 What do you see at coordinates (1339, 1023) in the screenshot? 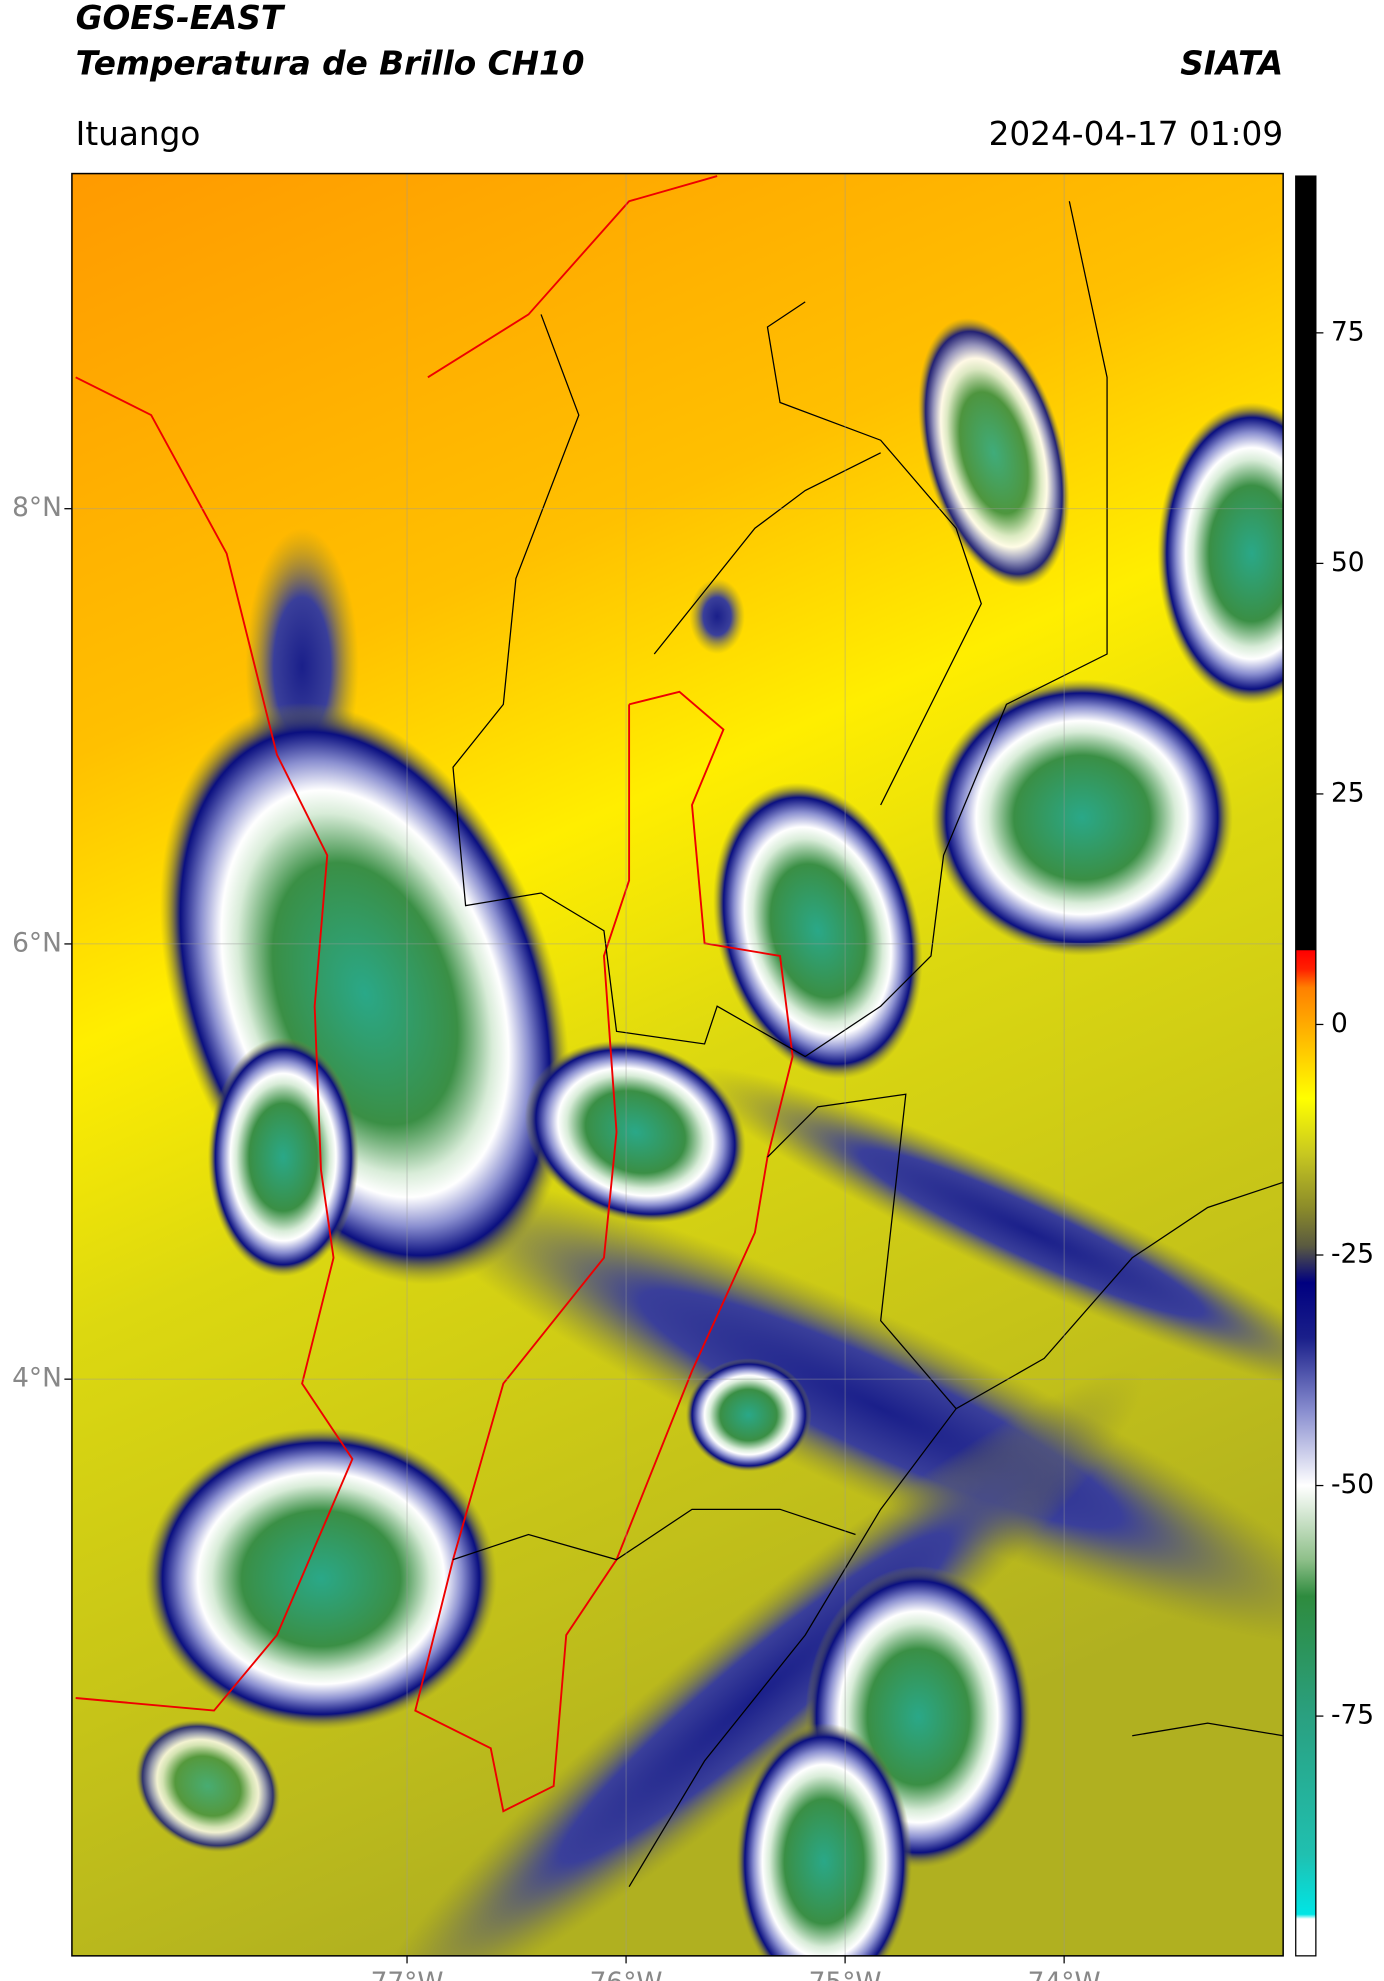
I see `colorbar-tick-label: 0` at bounding box center [1339, 1023].